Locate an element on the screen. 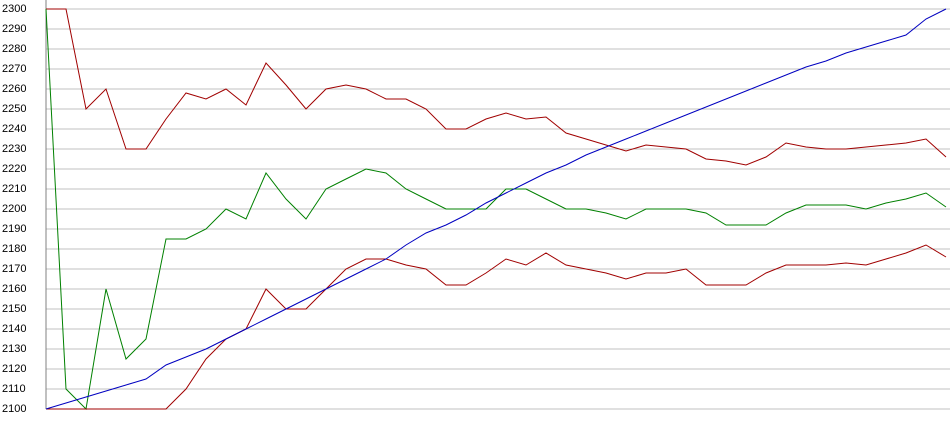 The height and width of the screenshot is (435, 950). y-tick-label: 2180 is located at coordinates (14, 249).